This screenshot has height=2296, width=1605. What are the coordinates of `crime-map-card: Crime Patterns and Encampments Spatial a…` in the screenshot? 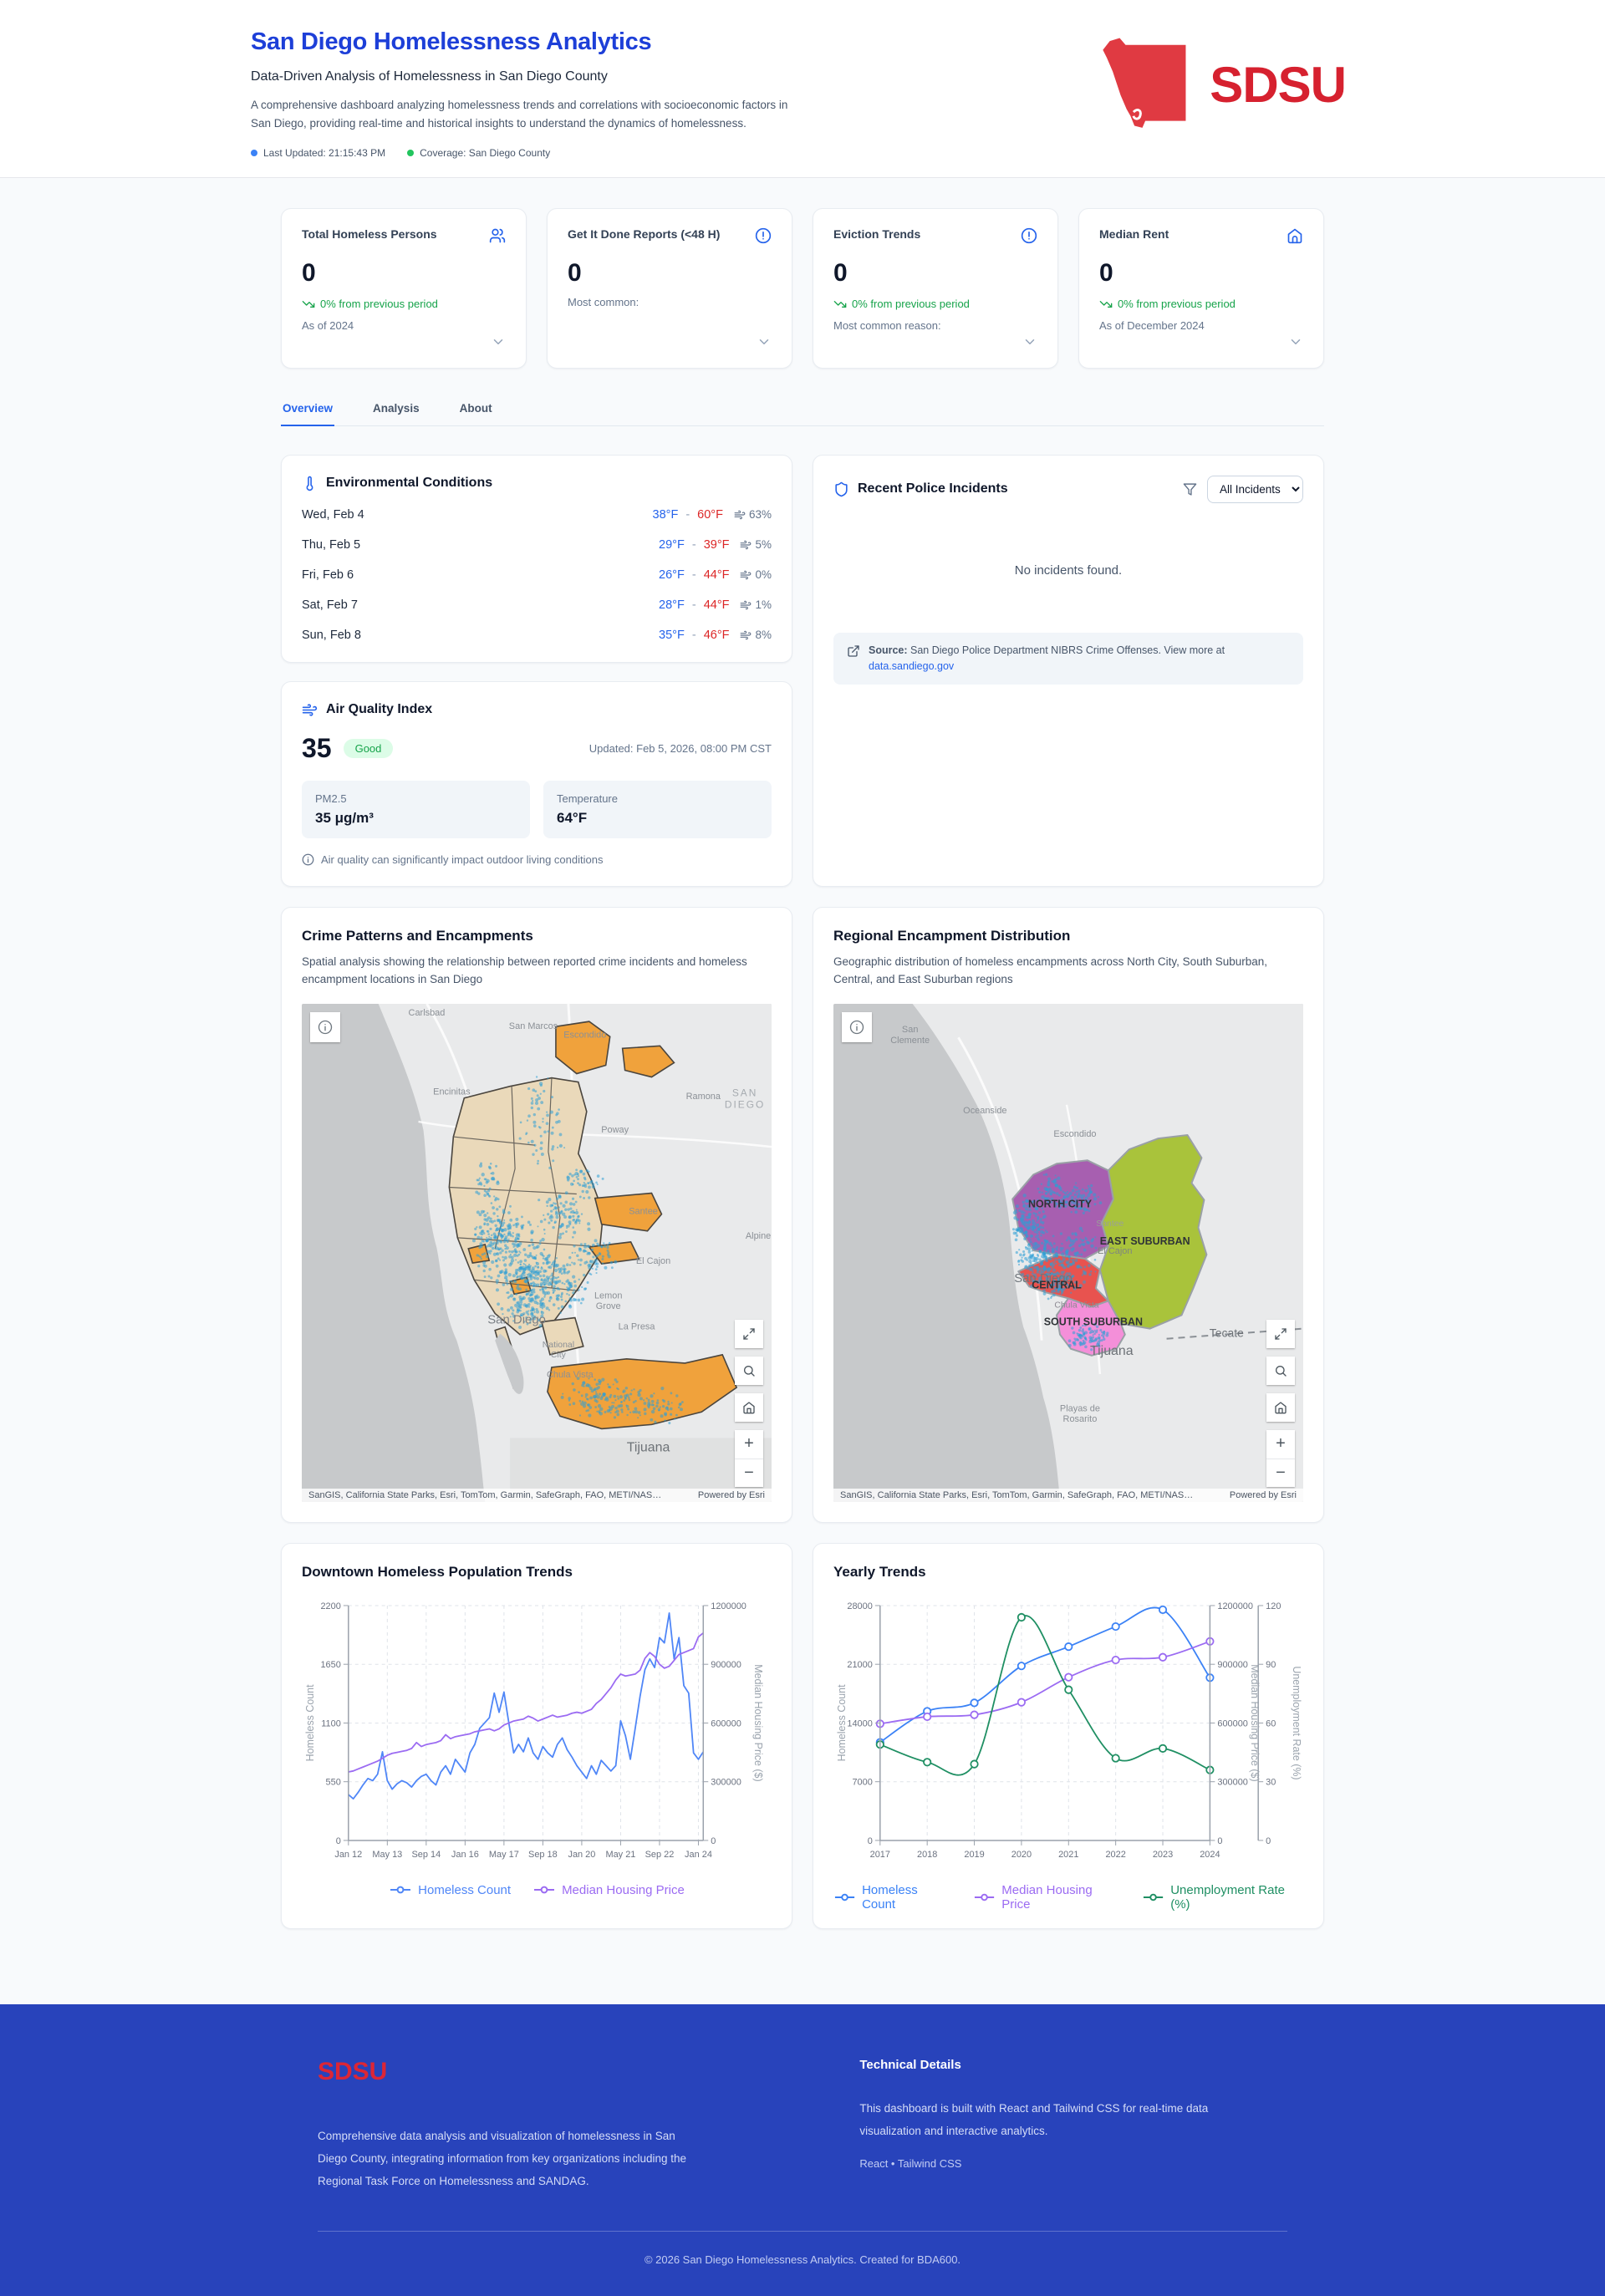 It's located at (536, 1214).